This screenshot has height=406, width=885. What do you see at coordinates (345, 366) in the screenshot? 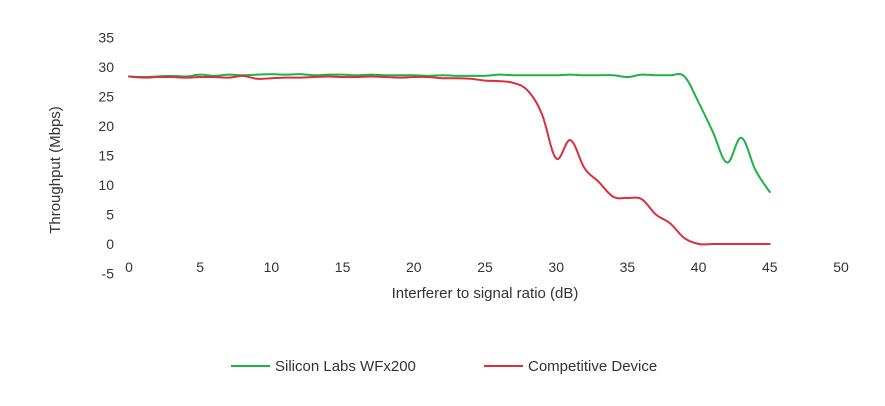
I see `legend-label-silicon-labs: Silicon Labs WFx200` at bounding box center [345, 366].